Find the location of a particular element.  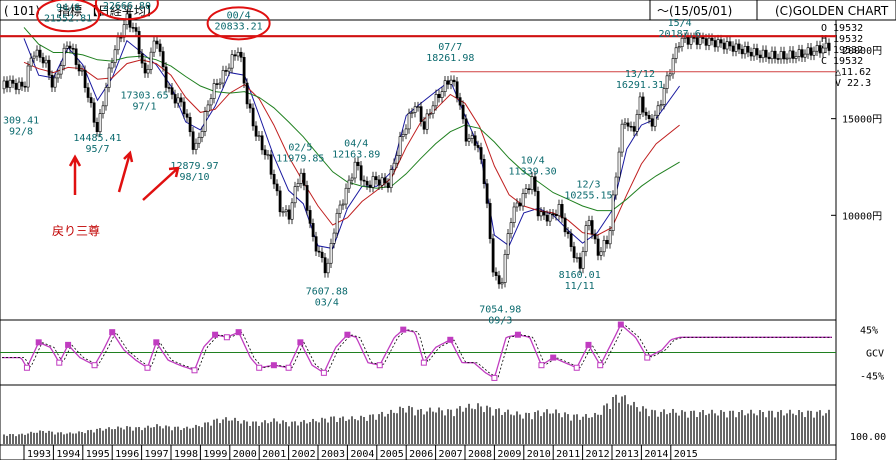

year-label: 2003 is located at coordinates (333, 454).